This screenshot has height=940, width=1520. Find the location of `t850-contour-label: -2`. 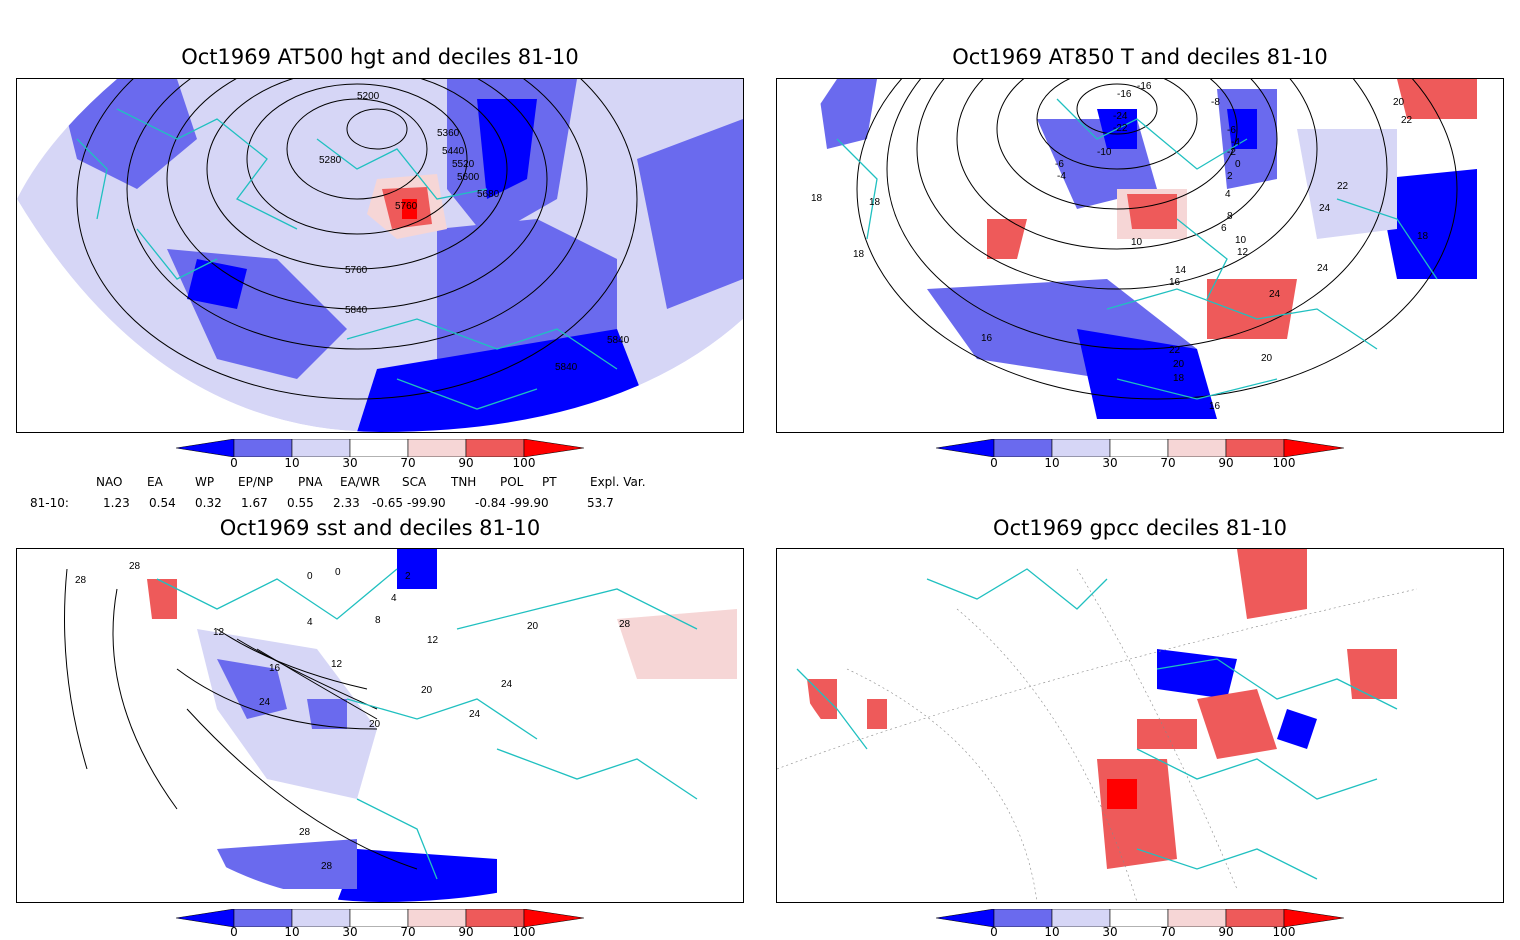

t850-contour-label: -2 is located at coordinates (1231, 152).